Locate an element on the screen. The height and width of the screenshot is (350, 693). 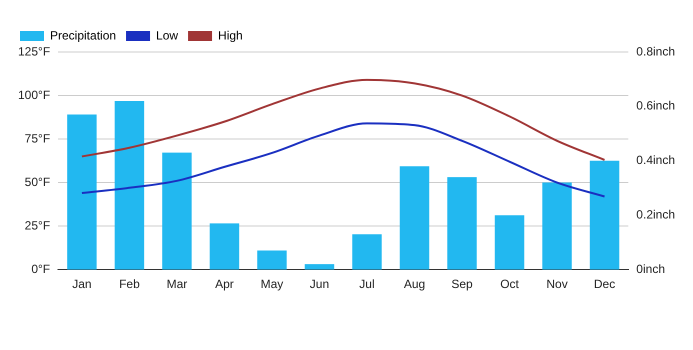
x-tick-label: Feb is located at coordinates (129, 284).